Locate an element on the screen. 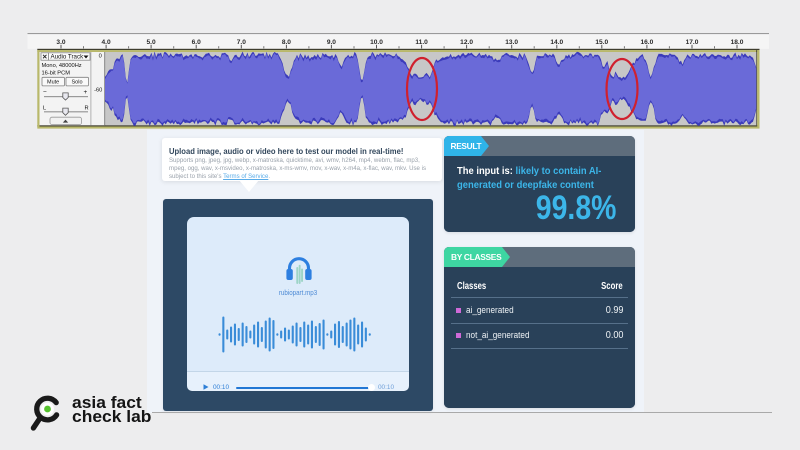 The width and height of the screenshot is (800, 450). svg-text: 18.0 is located at coordinates (737, 42).